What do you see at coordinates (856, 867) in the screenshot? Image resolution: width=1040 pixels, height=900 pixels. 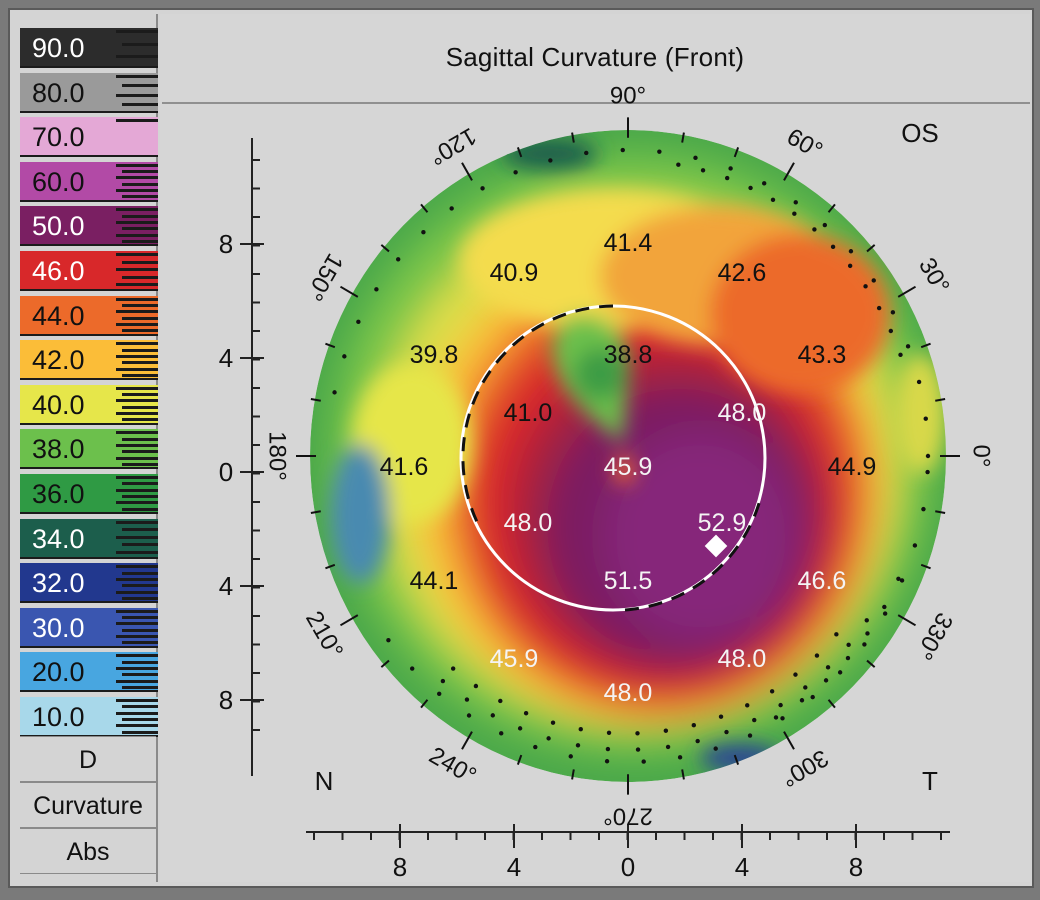 I see `x-tick-label: 8` at bounding box center [856, 867].